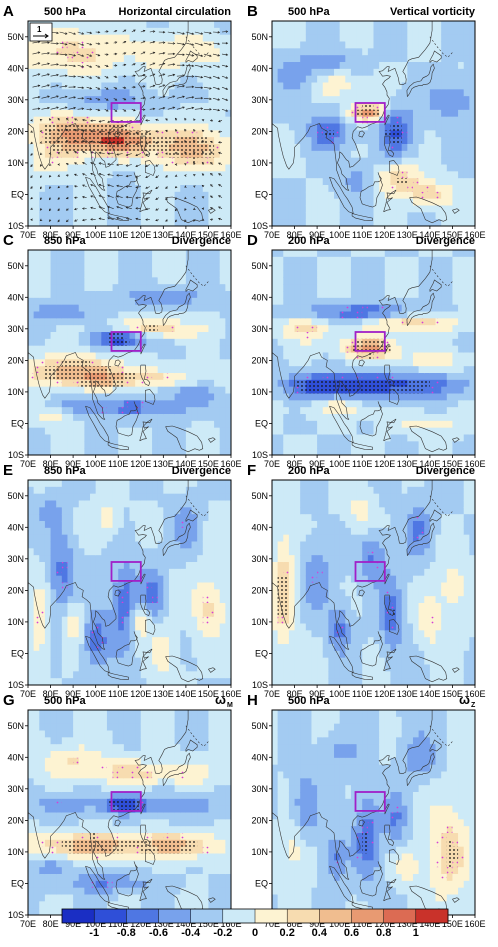 This screenshot has height=947, width=498. What do you see at coordinates (252, 11) in the screenshot?
I see `panel-letter: B` at bounding box center [252, 11].